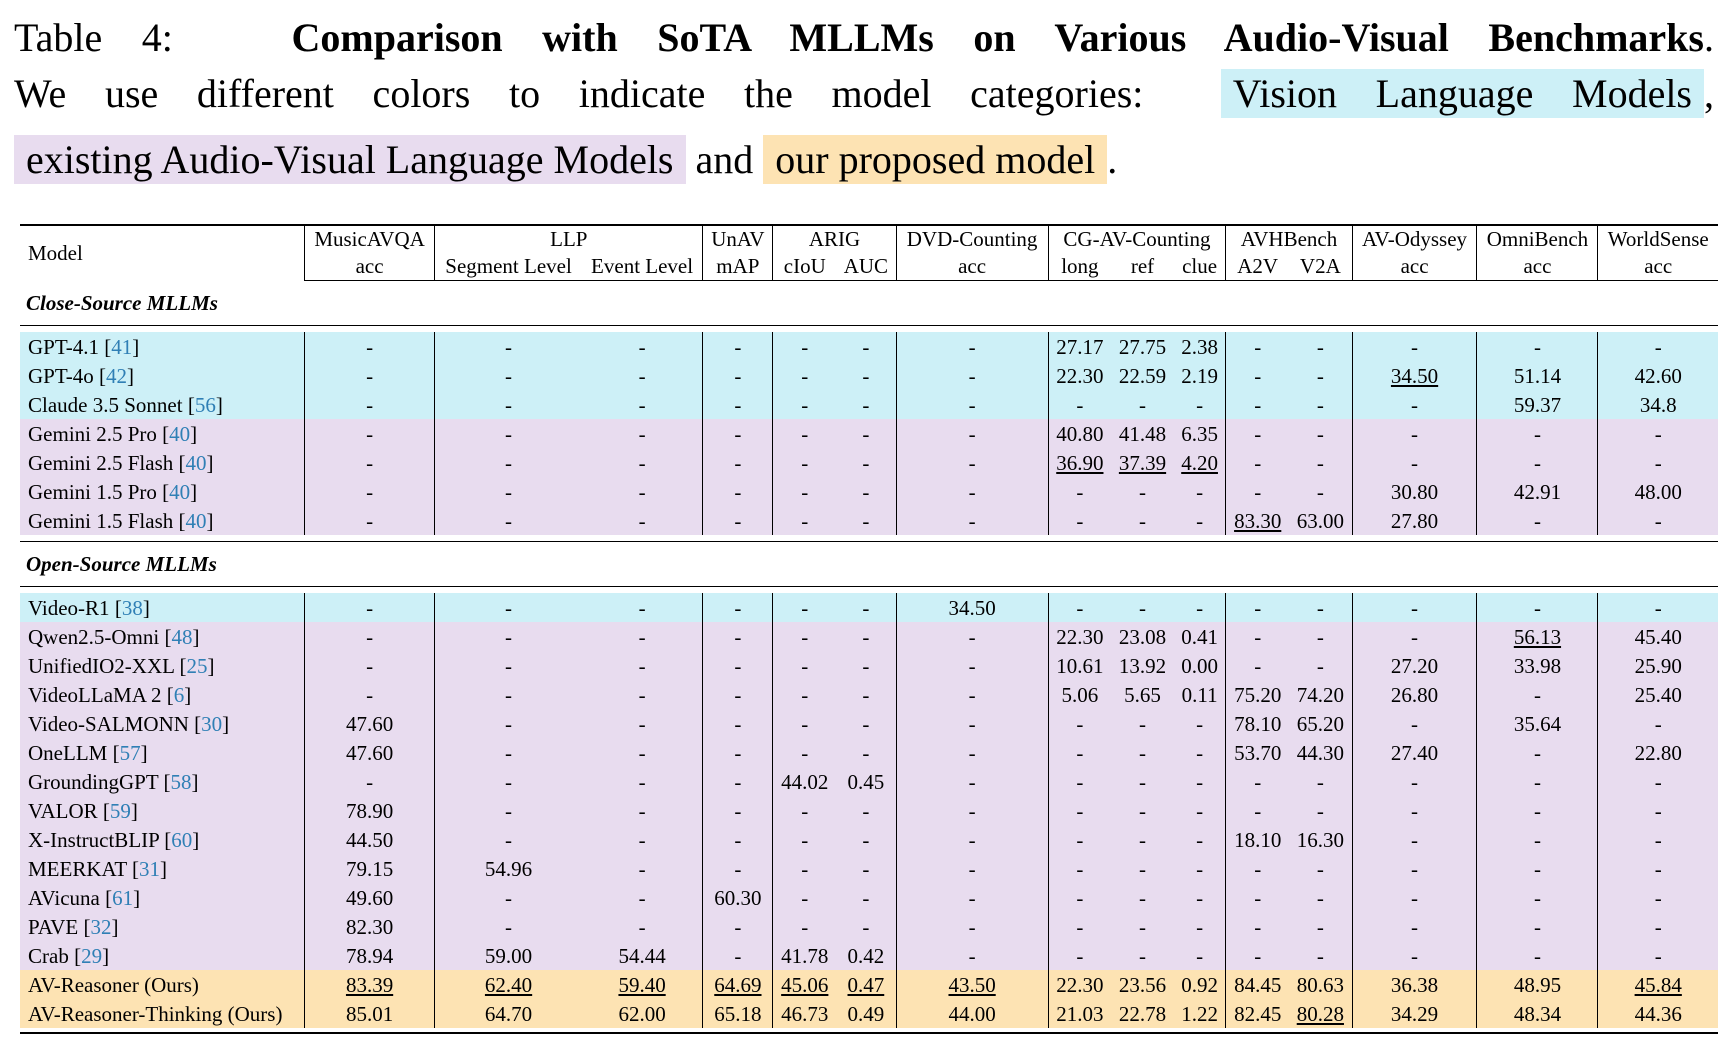 This screenshot has height=1053, width=1731. Describe the element at coordinates (1414, 375) in the screenshot. I see `table-cell: 34.50` at that location.